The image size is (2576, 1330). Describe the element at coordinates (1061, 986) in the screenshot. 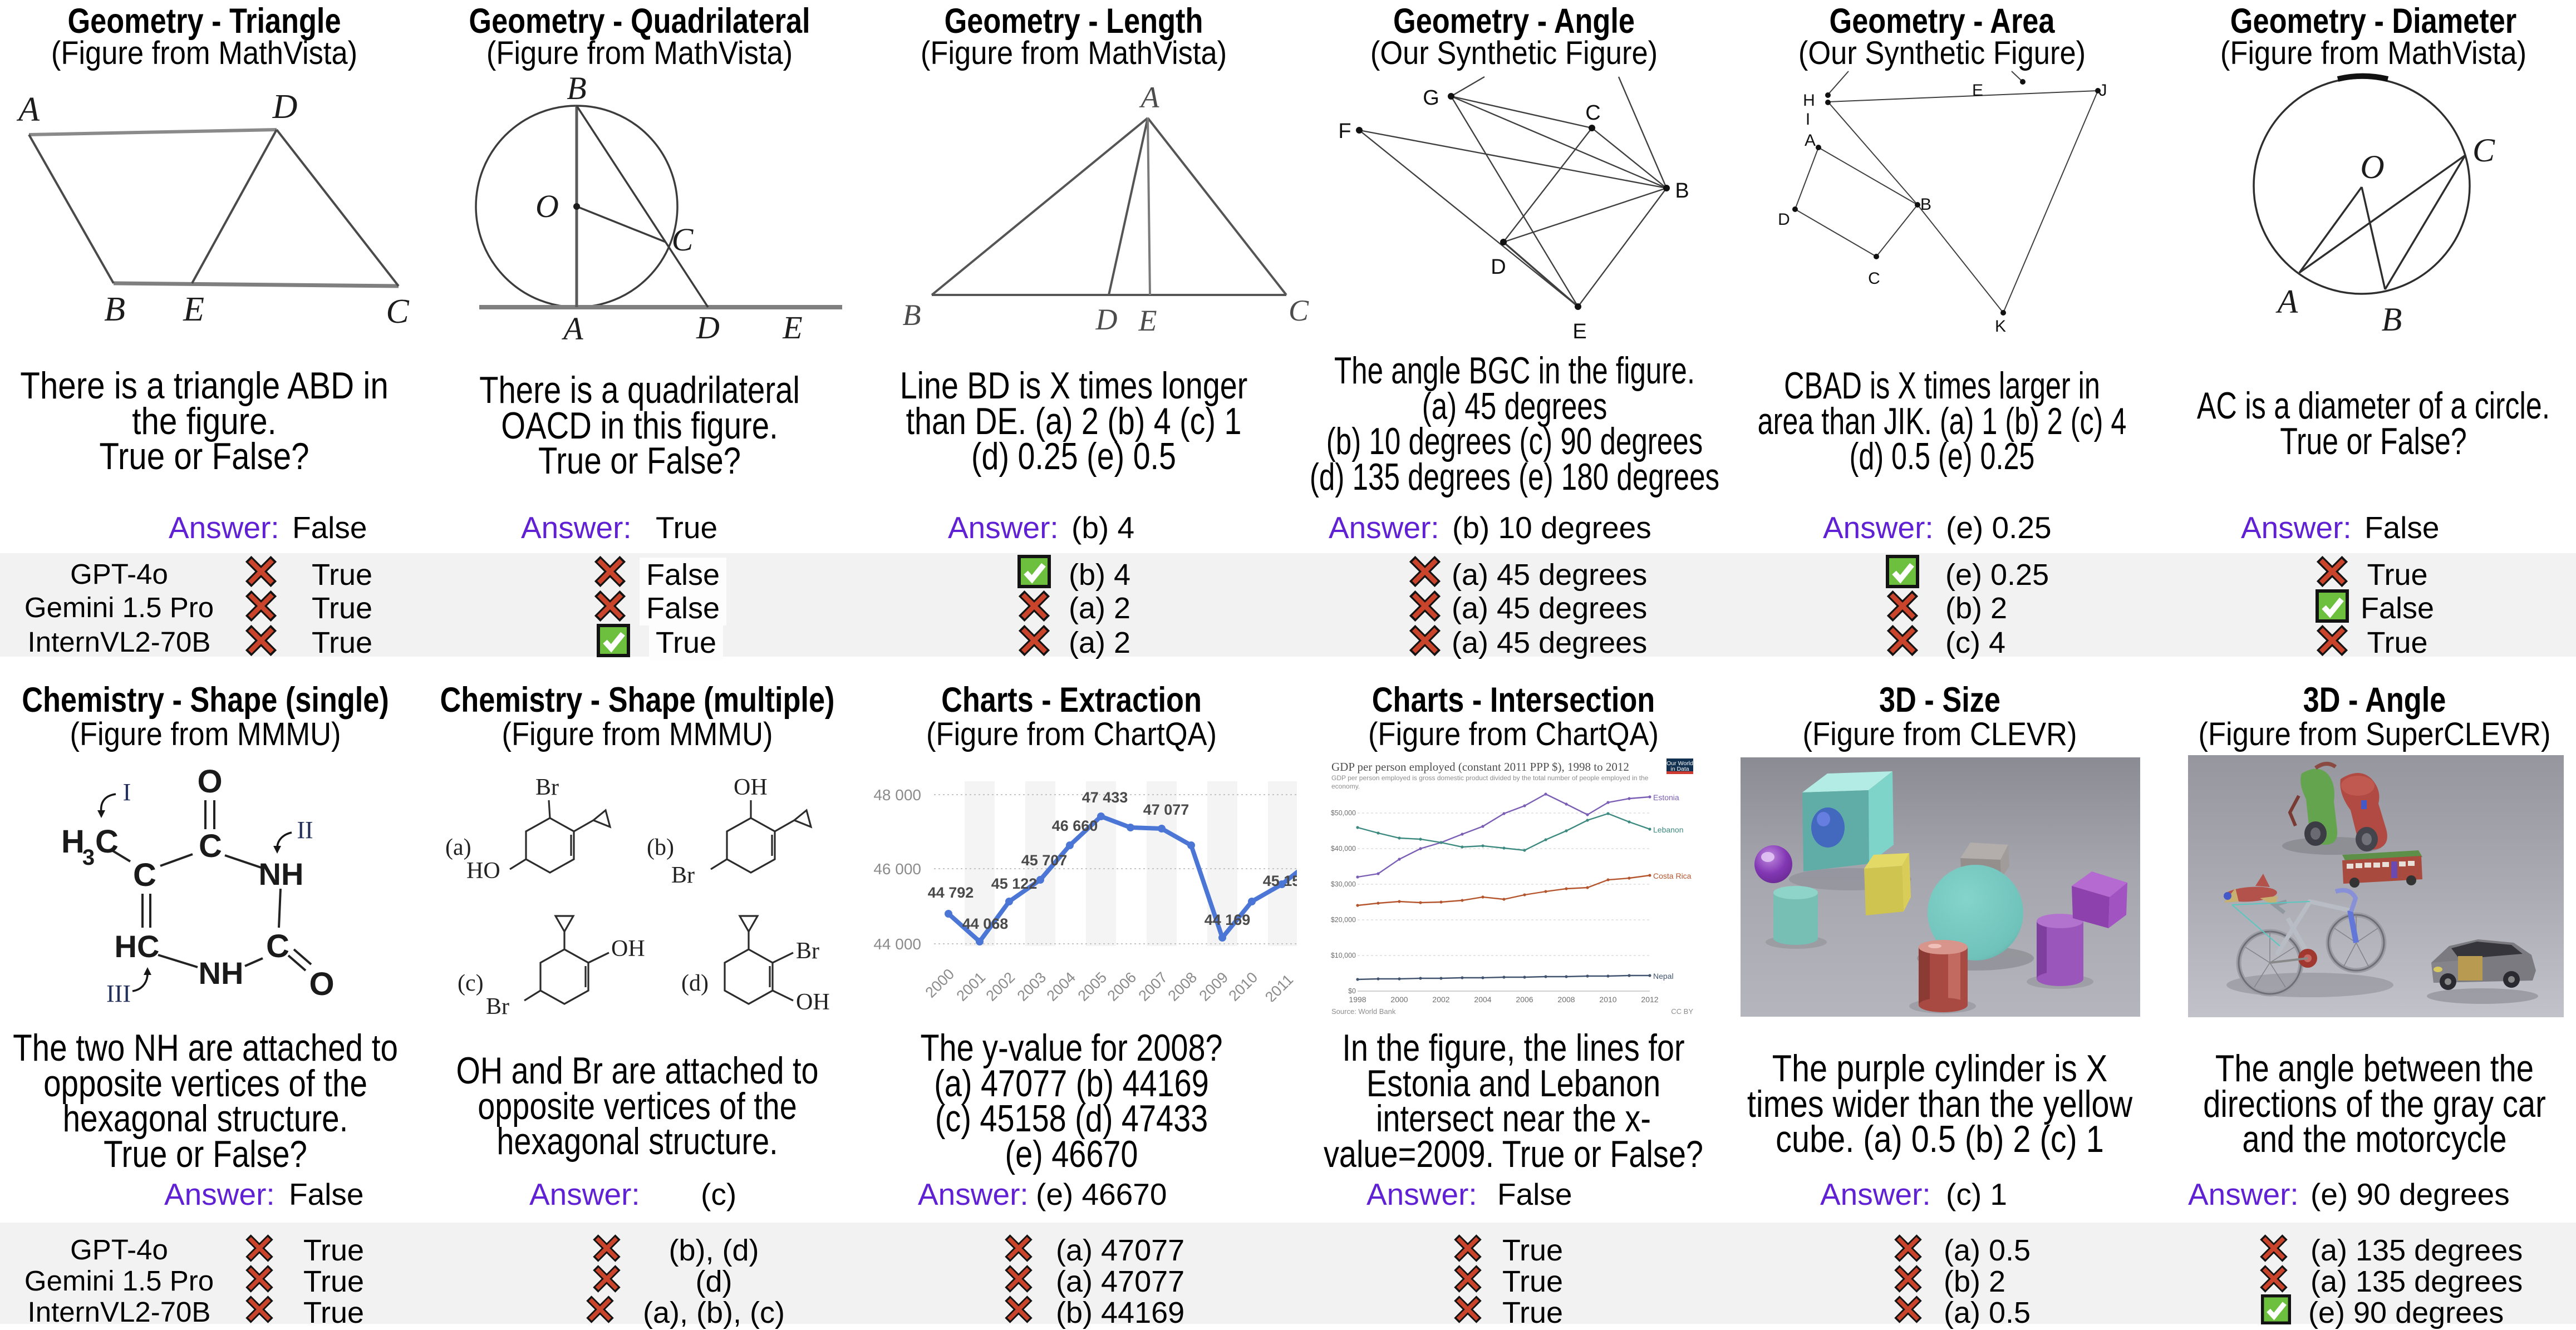

I see `svg-text: 2004` at that location.